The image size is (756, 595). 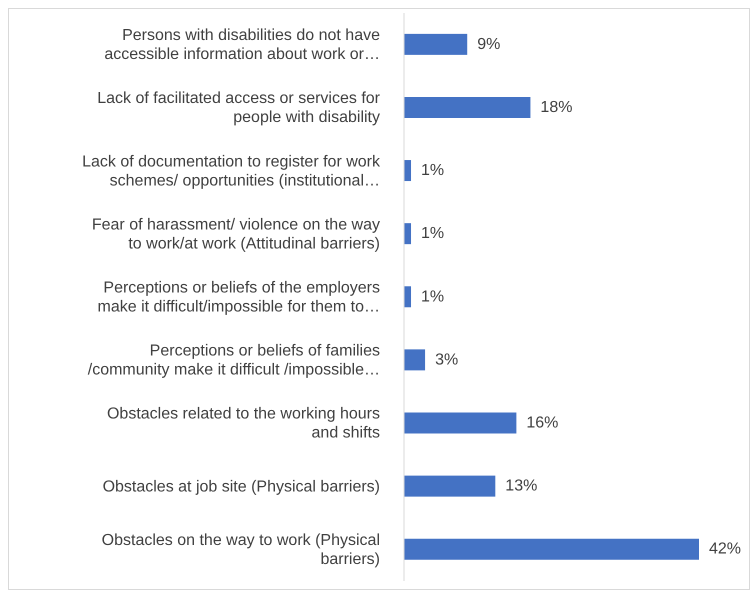 I want to click on data-label: 18%, so click(x=556, y=107).